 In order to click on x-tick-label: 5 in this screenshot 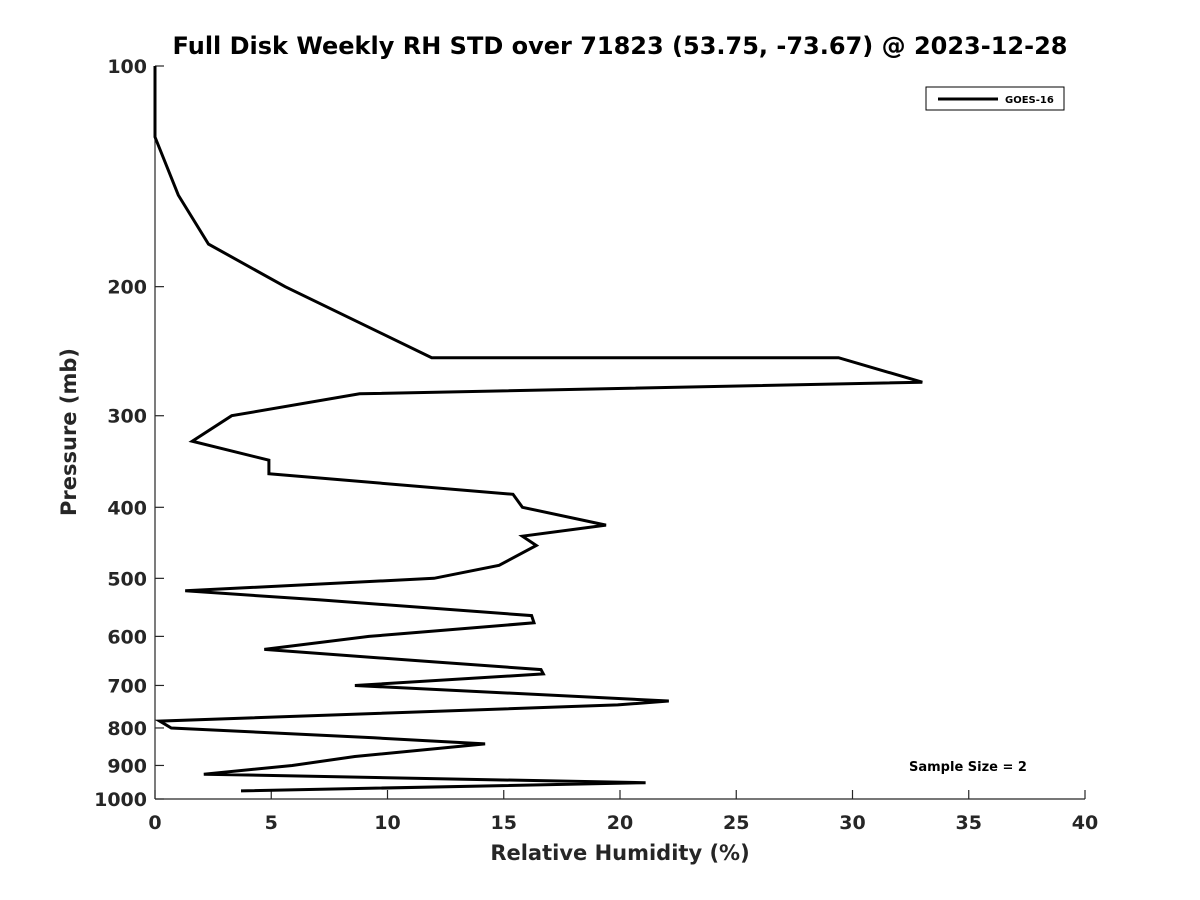, I will do `click(271, 823)`.